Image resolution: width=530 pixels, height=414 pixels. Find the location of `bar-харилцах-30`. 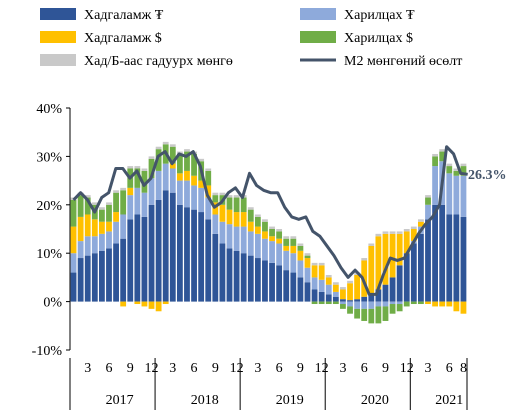

bar-харилцах-30 is located at coordinates (286, 242).